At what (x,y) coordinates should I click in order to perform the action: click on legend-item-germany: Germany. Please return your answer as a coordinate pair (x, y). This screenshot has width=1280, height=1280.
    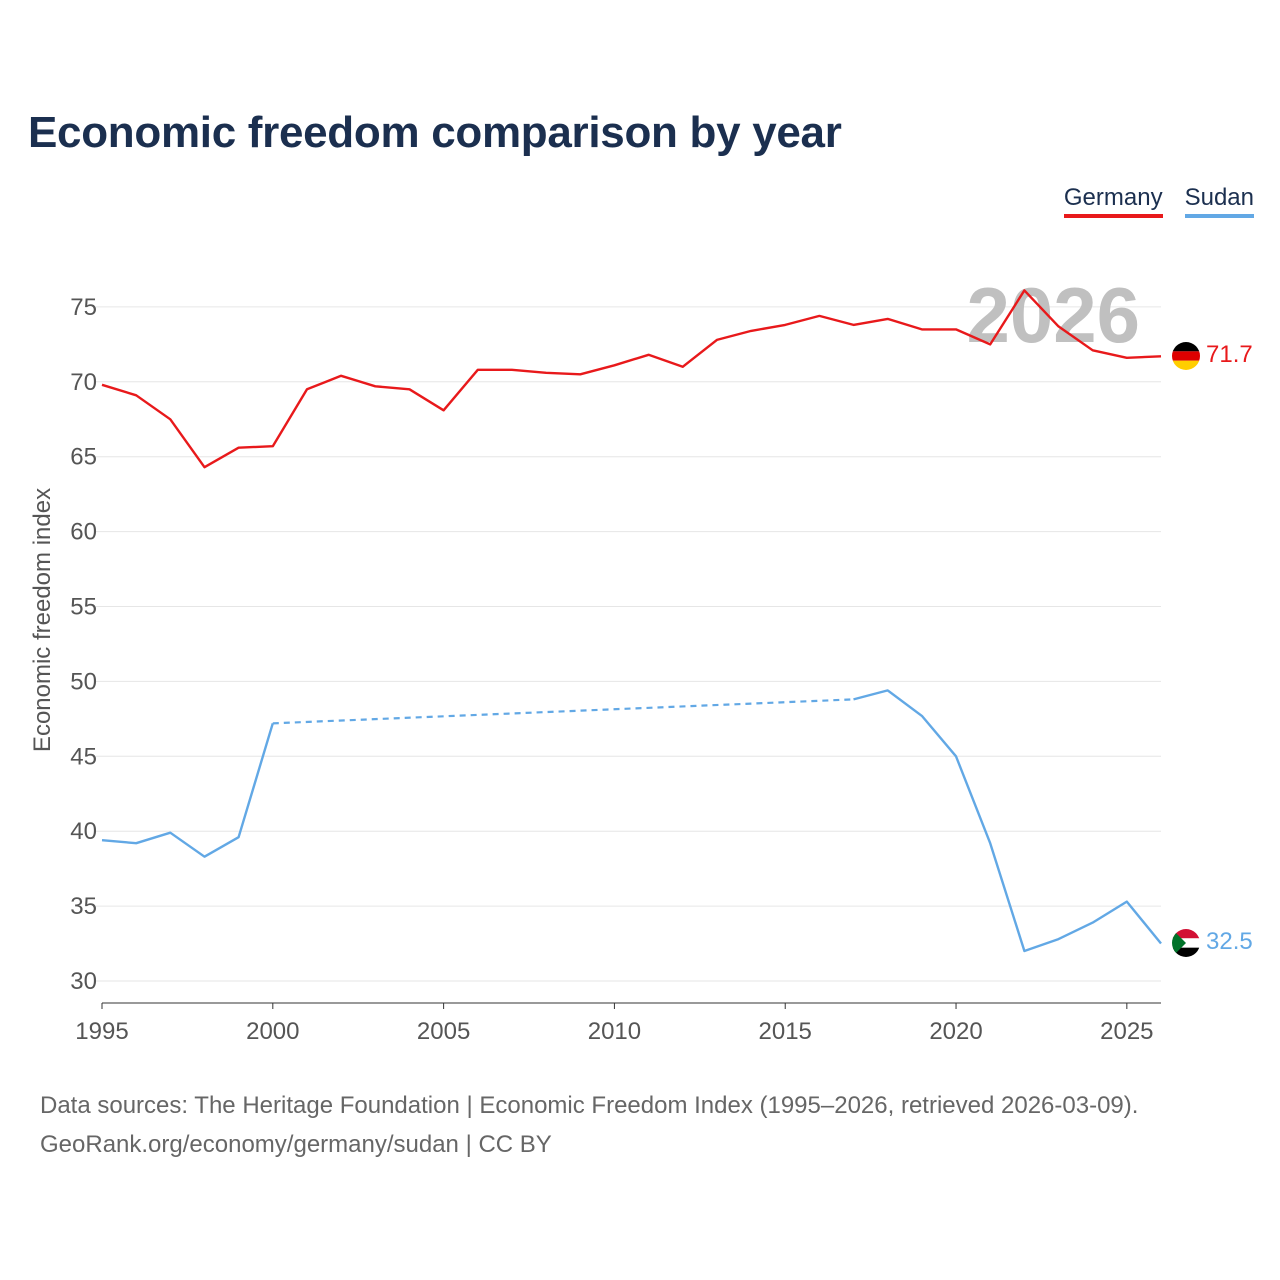
    Looking at the image, I should click on (1113, 201).